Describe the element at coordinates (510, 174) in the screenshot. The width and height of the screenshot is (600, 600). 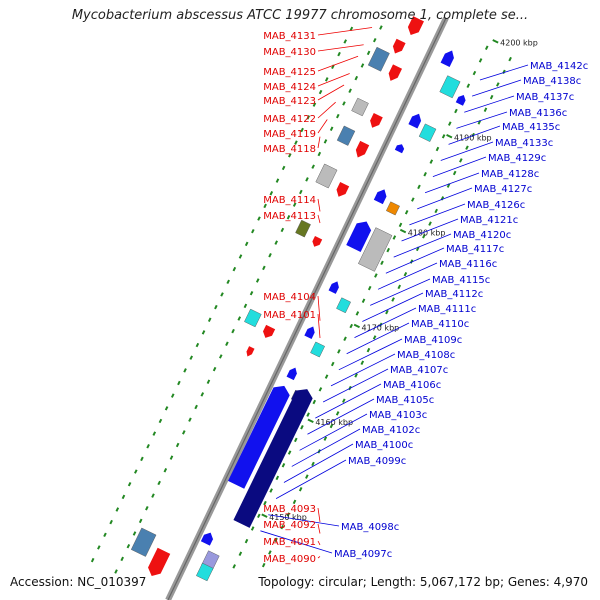
I see `gene-label: MAB_4128c` at that location.